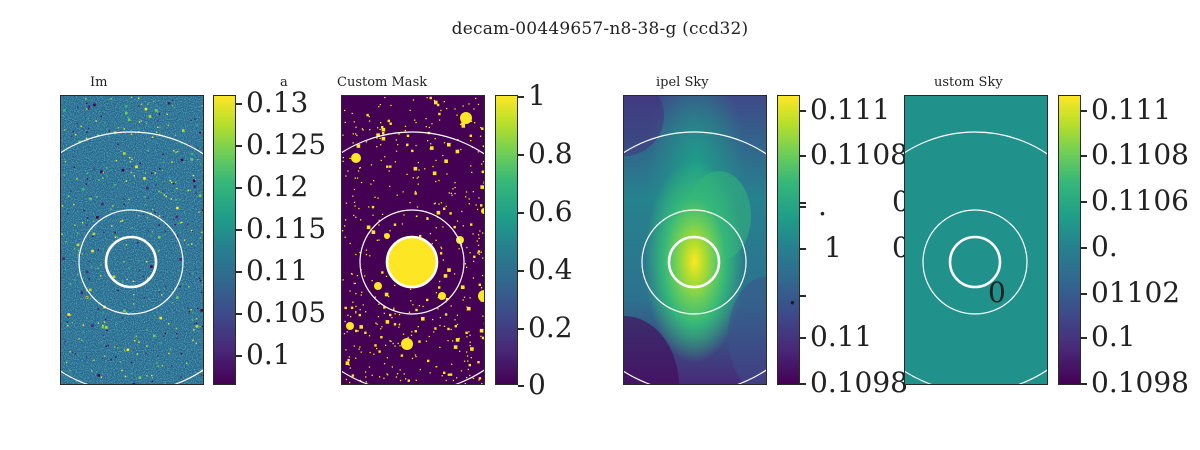 Image resolution: width=1200 pixels, height=450 pixels. What do you see at coordinates (412, 262) in the screenshot?
I see `middle-annulus-circle` at bounding box center [412, 262].